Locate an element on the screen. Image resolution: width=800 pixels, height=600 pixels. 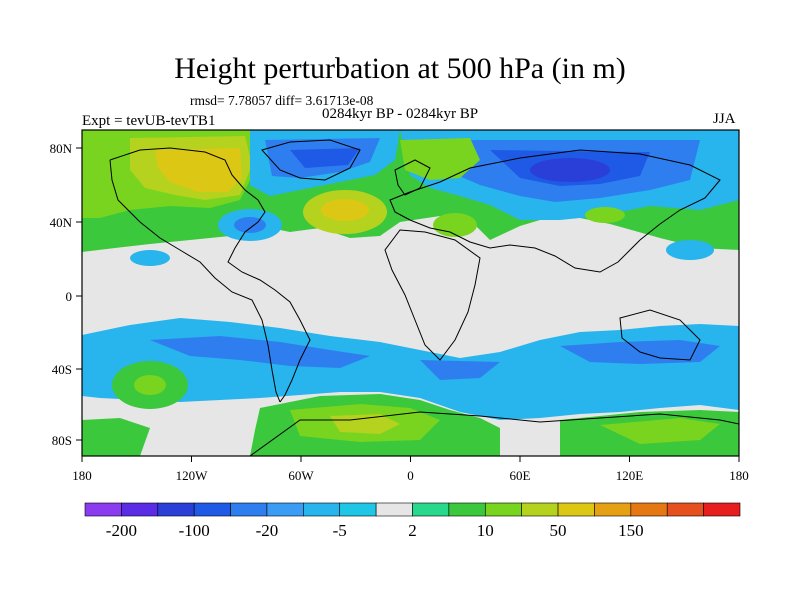
lon-tick-label: 0 is located at coordinates (410, 475).